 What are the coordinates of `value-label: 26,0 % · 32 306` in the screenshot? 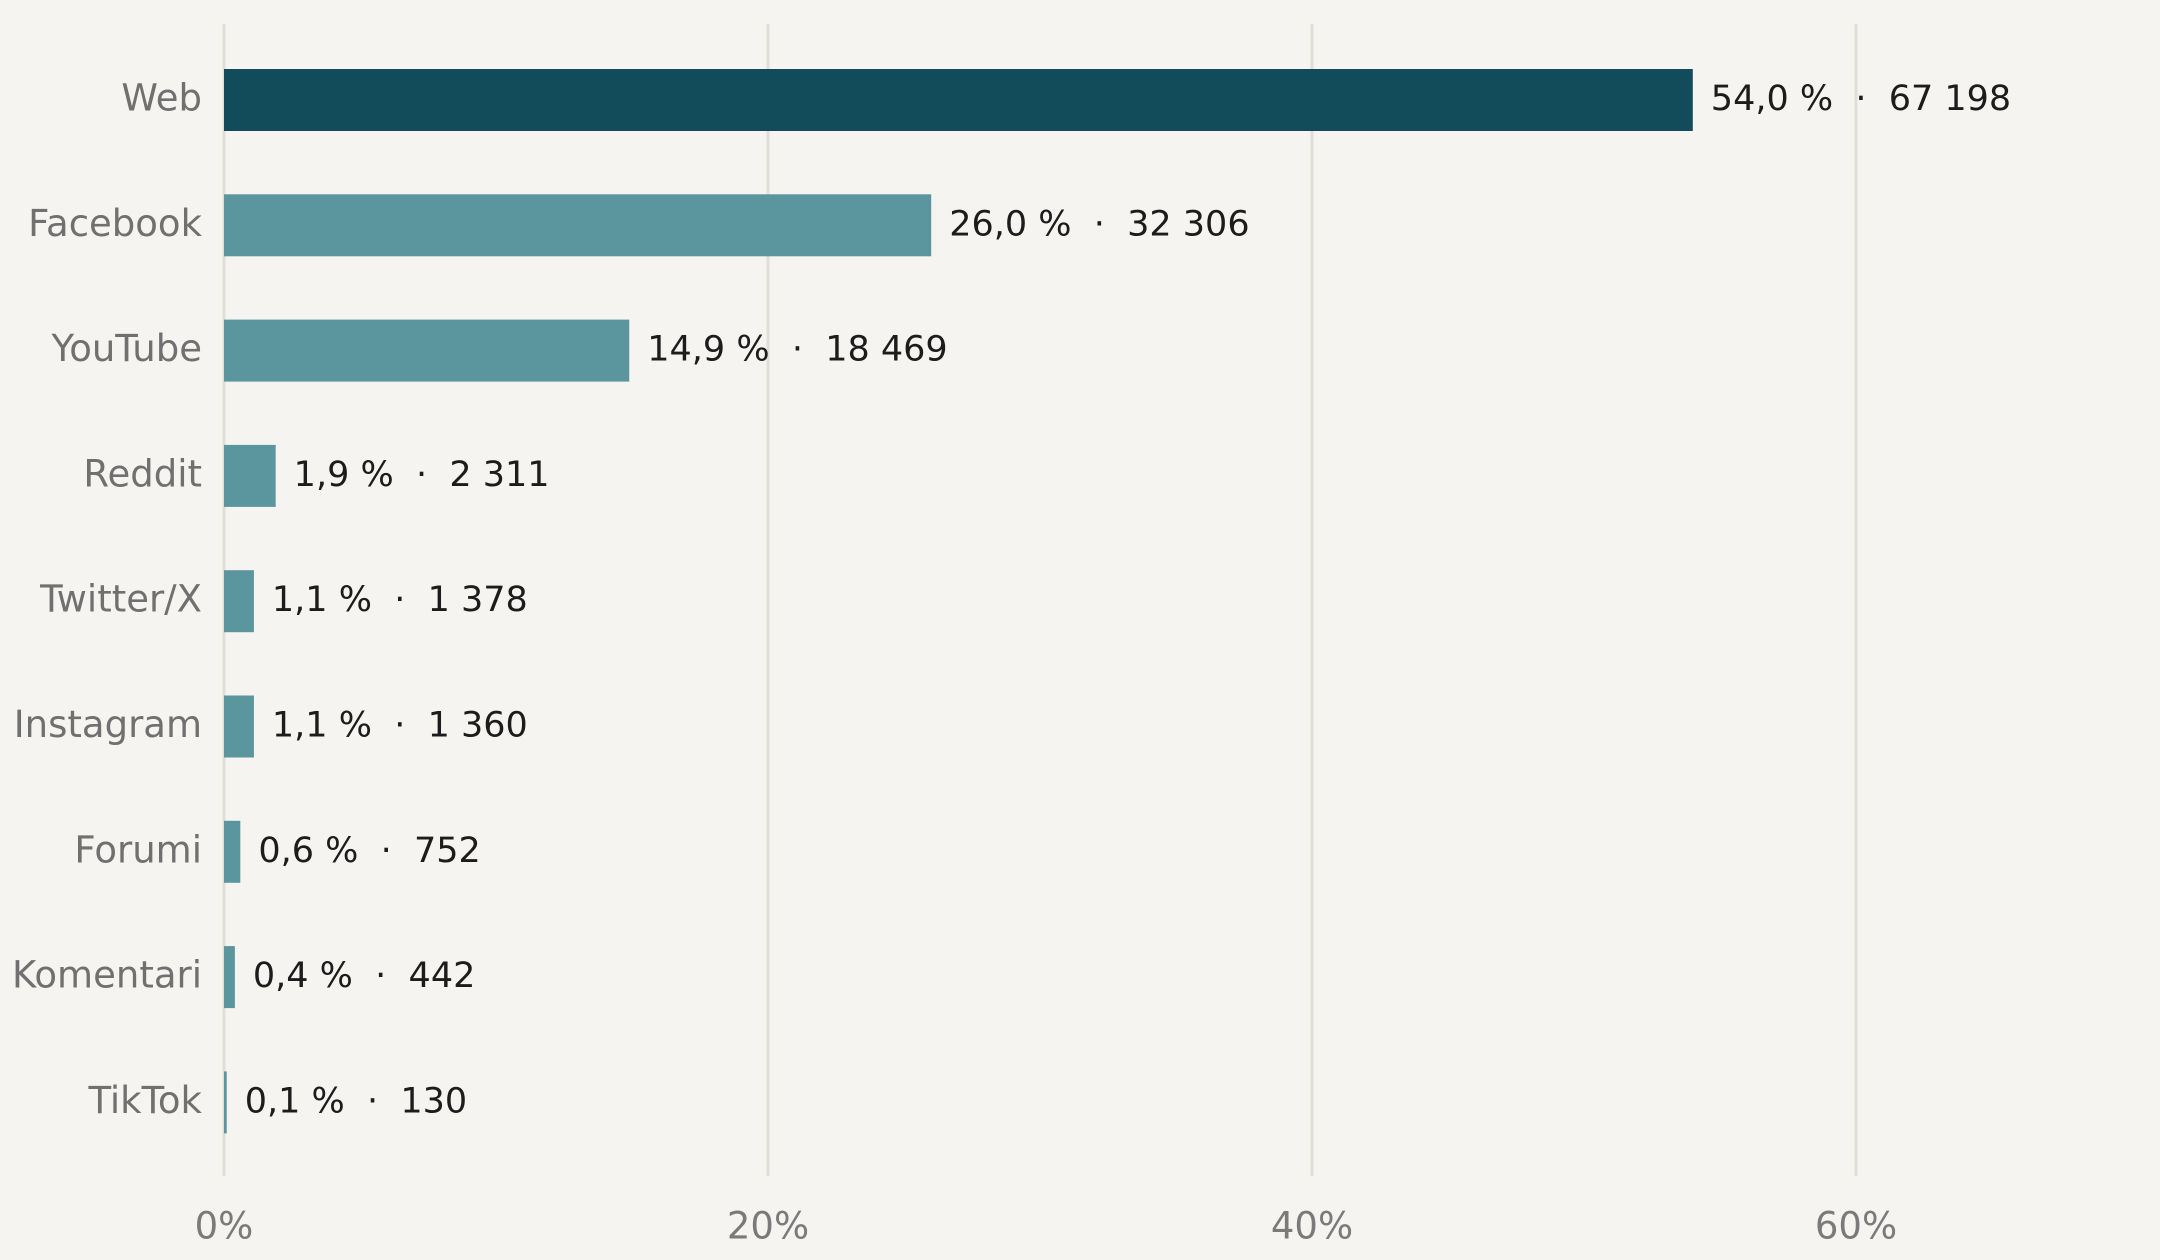 It's located at (1099, 224).